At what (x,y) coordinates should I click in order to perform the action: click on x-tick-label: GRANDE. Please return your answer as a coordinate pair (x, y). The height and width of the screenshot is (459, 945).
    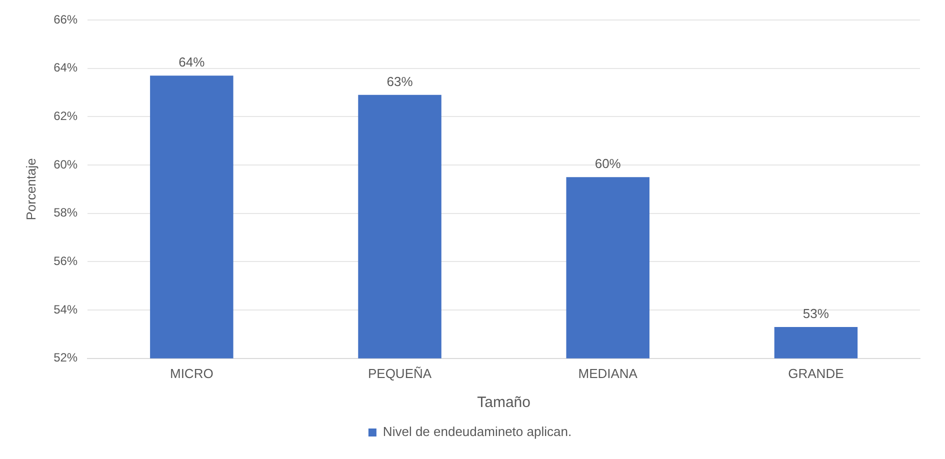
    Looking at the image, I should click on (816, 373).